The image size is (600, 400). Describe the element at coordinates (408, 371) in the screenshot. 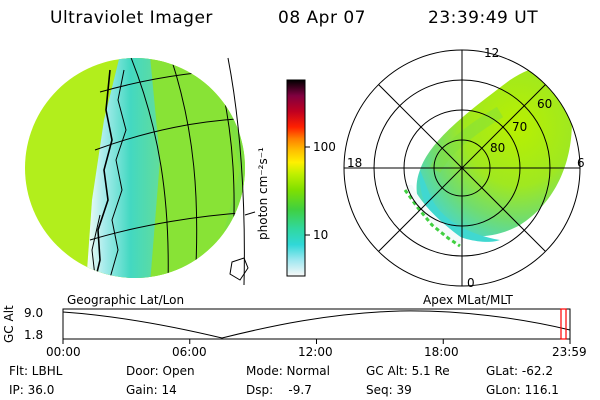

I see `status-gc-alt: GC Alt: 5.1 Re` at that location.